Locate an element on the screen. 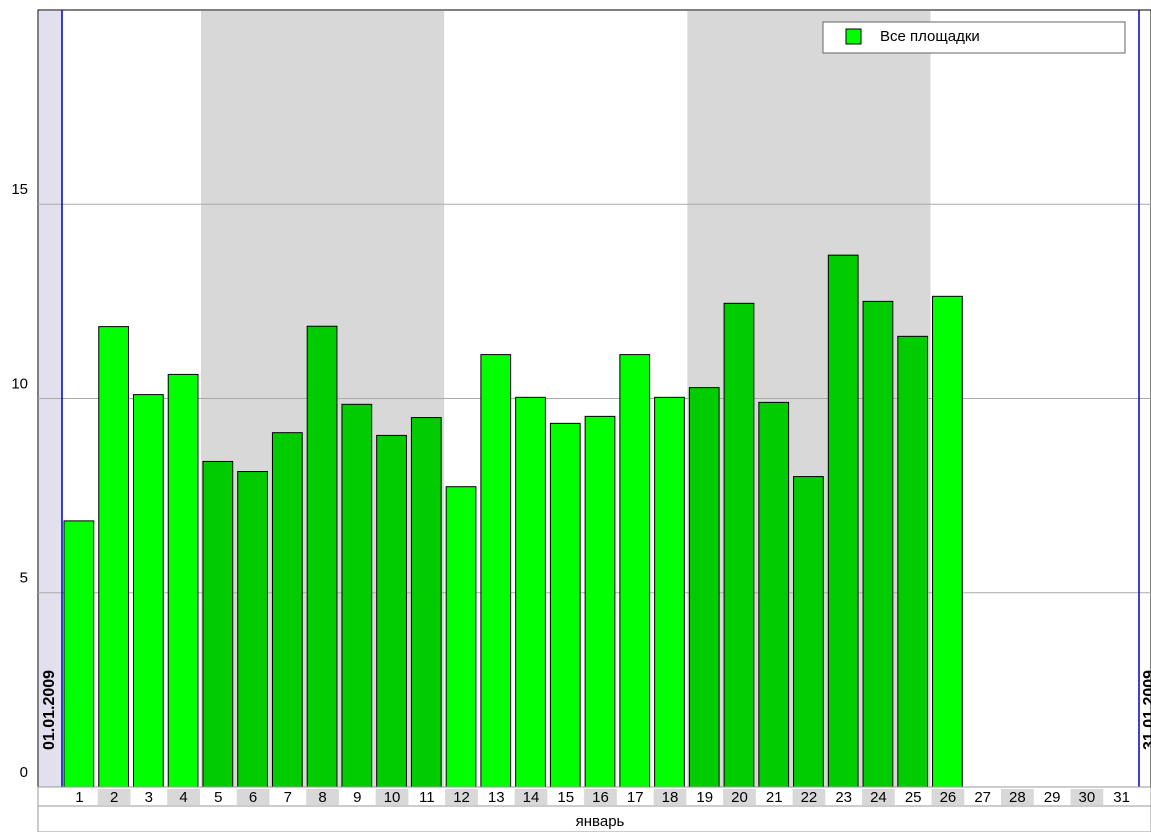 Image resolution: width=1151 pixels, height=832 pixels. x-tick-label: 7 is located at coordinates (288, 797).